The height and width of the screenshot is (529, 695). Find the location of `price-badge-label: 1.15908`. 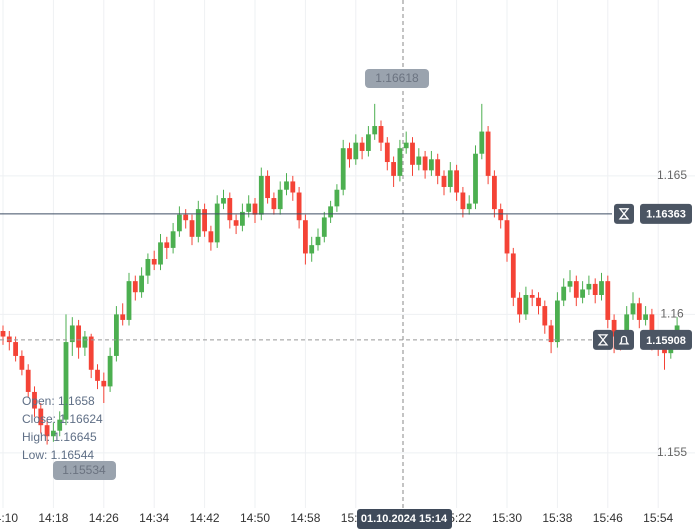

price-badge-label: 1.15908 is located at coordinates (666, 341).